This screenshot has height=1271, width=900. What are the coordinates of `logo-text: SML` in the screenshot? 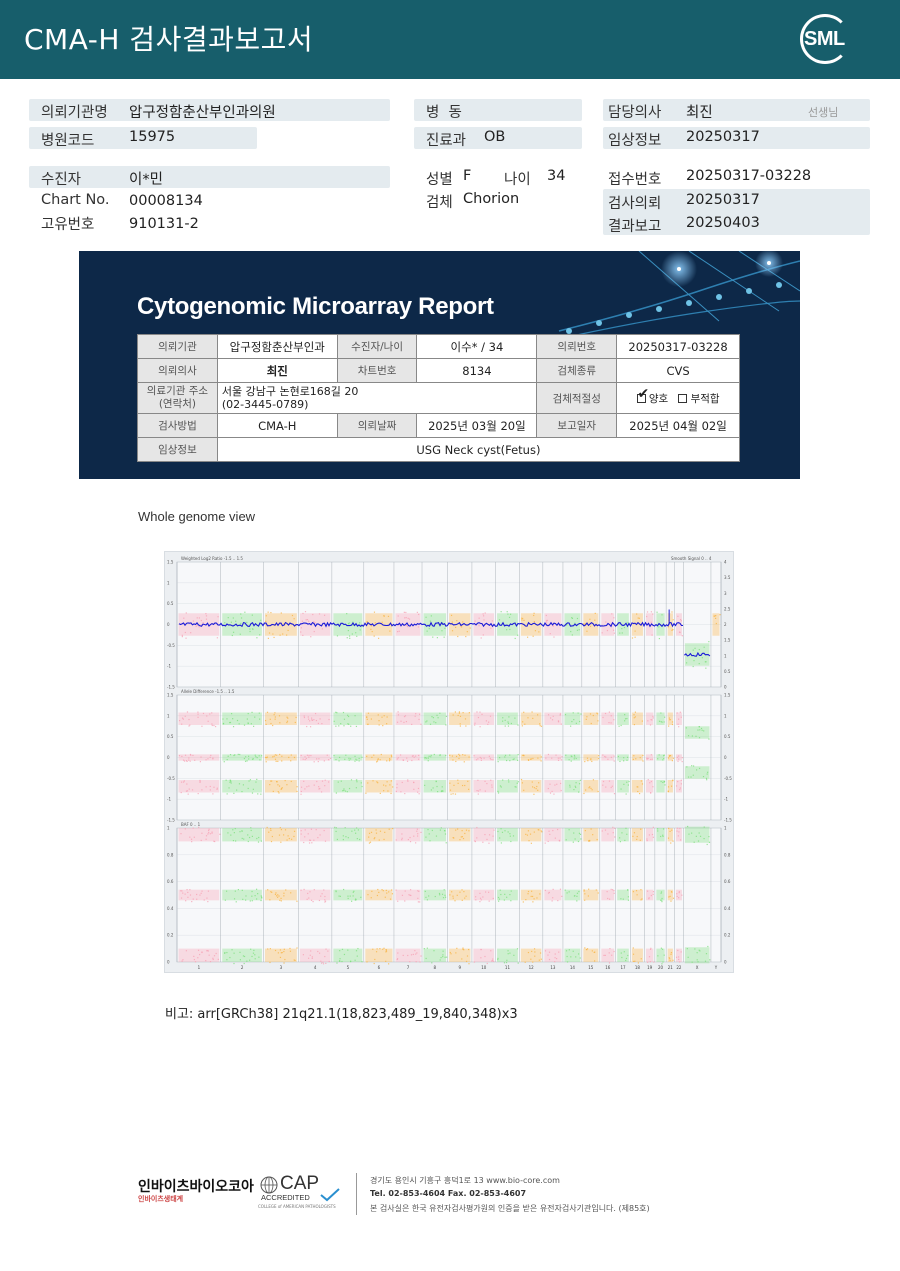 It's located at (824, 39).